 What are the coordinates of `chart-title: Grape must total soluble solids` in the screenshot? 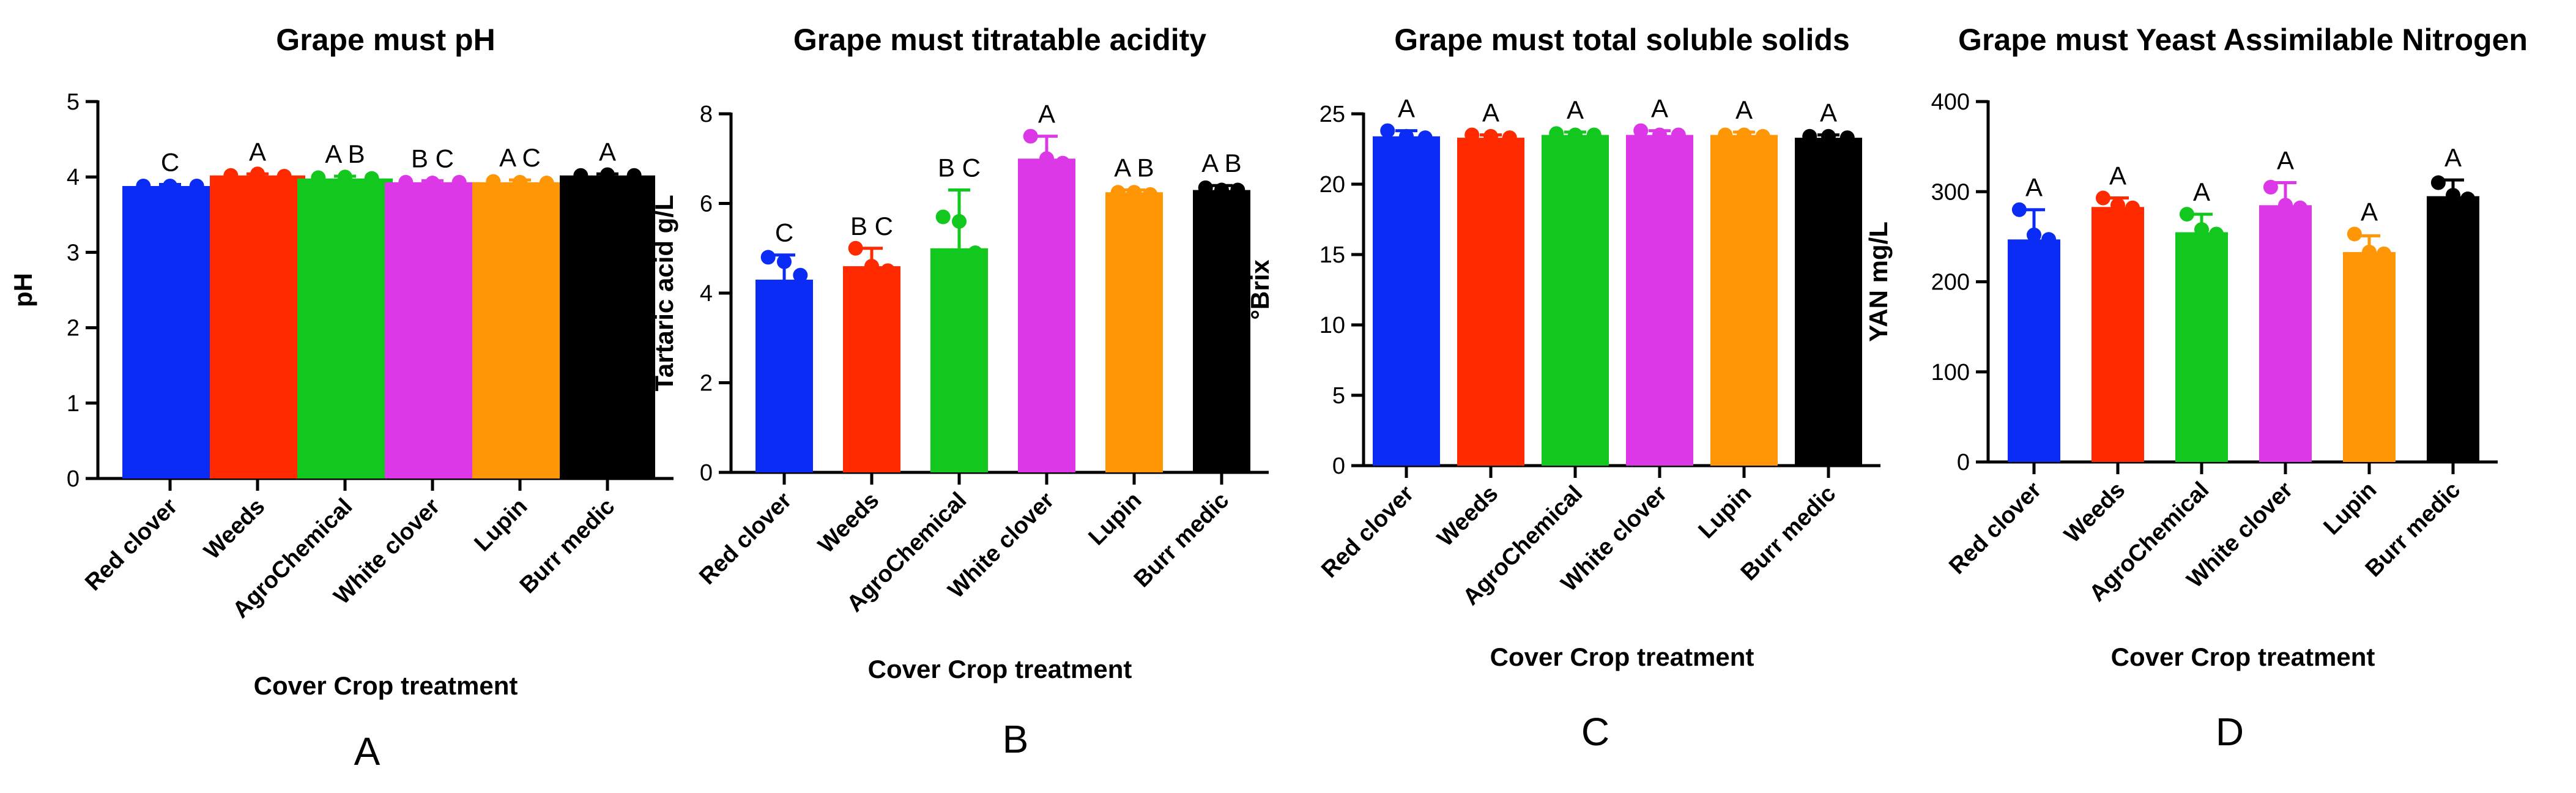 It's located at (1622, 40).